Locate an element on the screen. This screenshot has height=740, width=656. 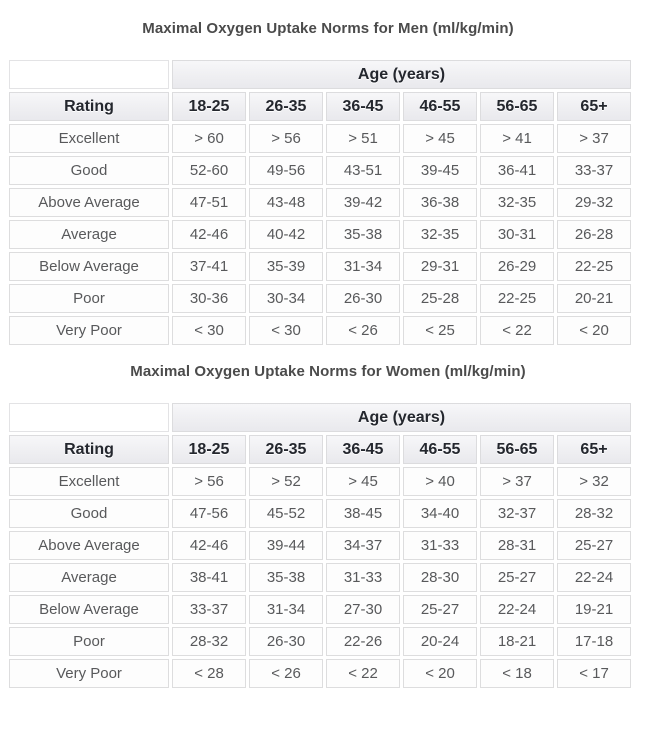
rating-cell: Above Average is located at coordinates (89, 545).